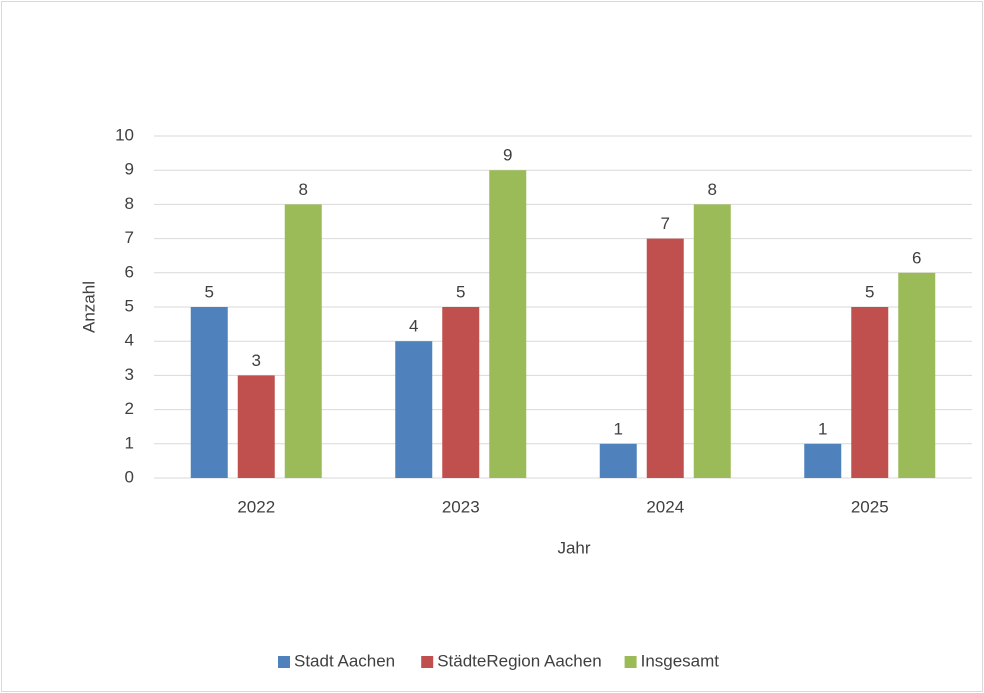 The image size is (984, 693). I want to click on legend-label: StädteRegion Aachen, so click(519, 660).